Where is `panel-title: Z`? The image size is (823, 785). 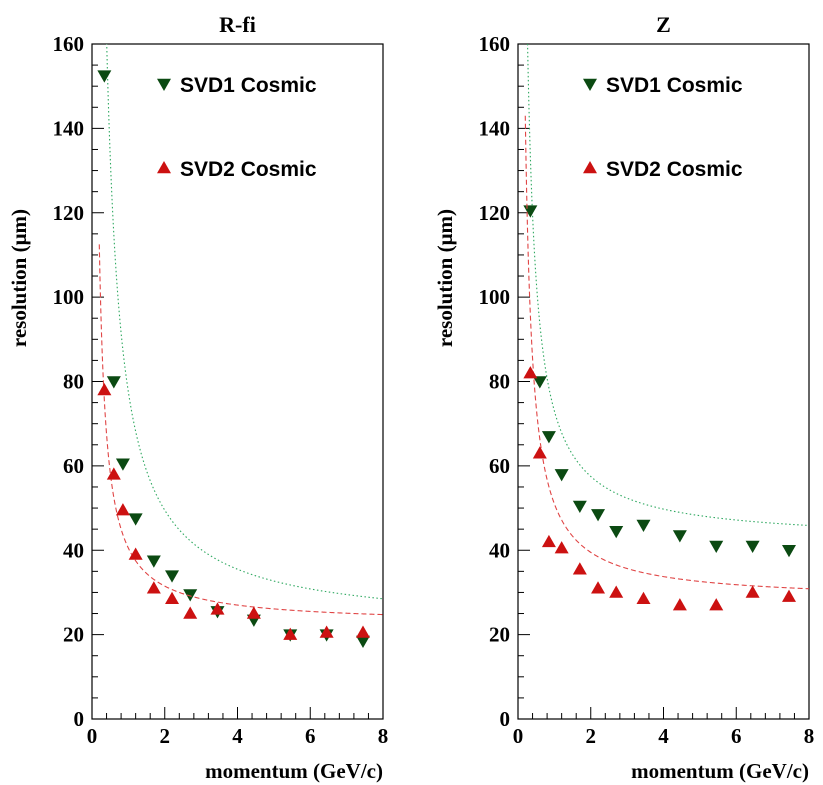
panel-title: Z is located at coordinates (663, 24).